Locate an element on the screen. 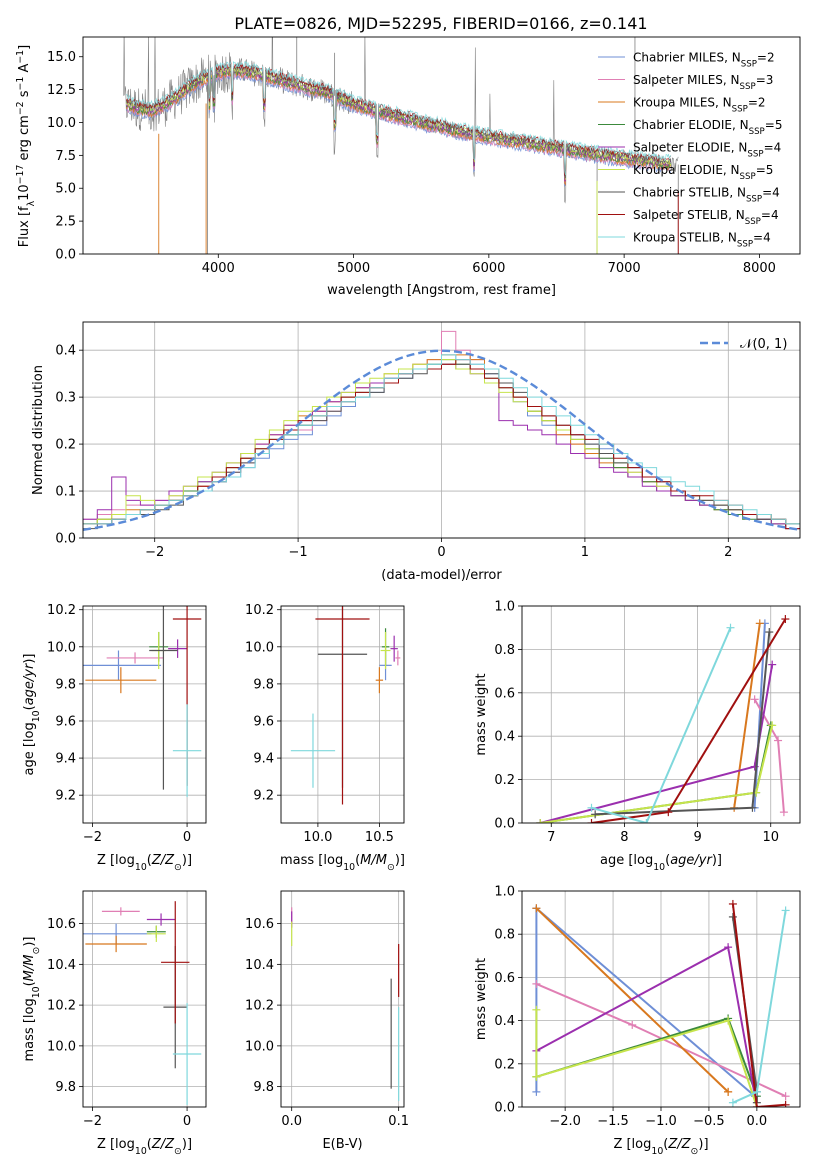  weight-line-km is located at coordinates (747, 715).